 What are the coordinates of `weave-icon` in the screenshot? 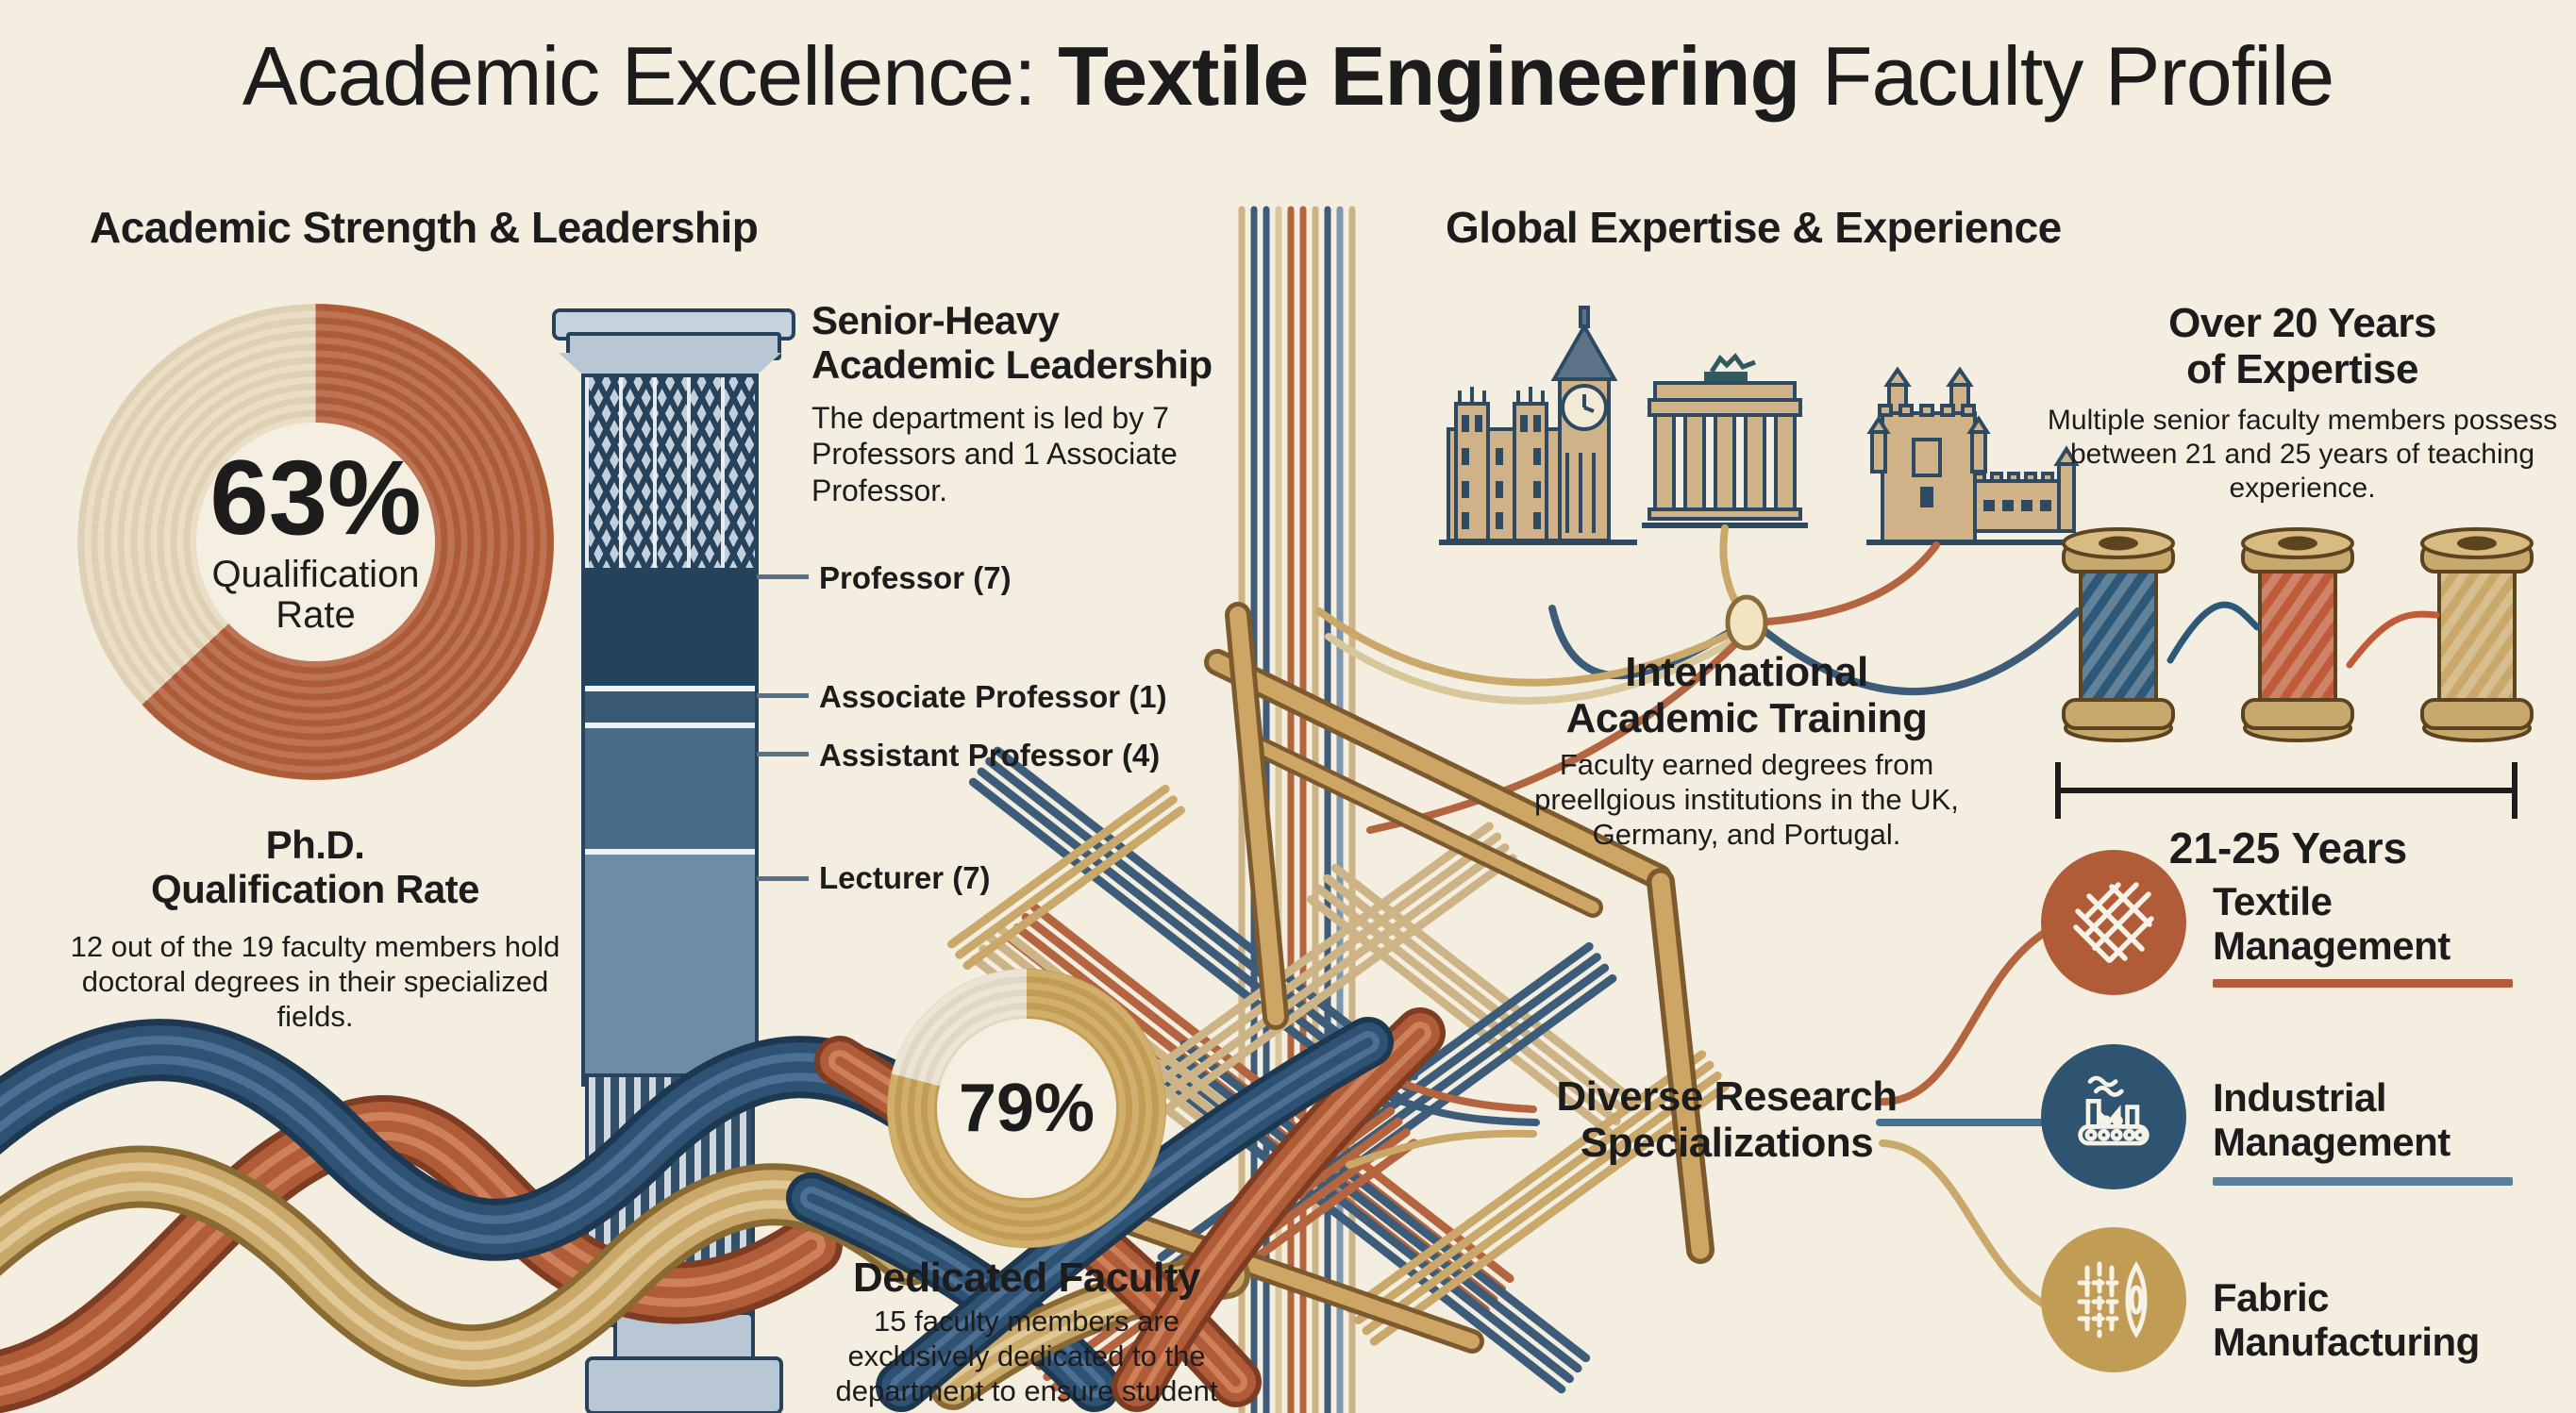 It's located at (2113, 922).